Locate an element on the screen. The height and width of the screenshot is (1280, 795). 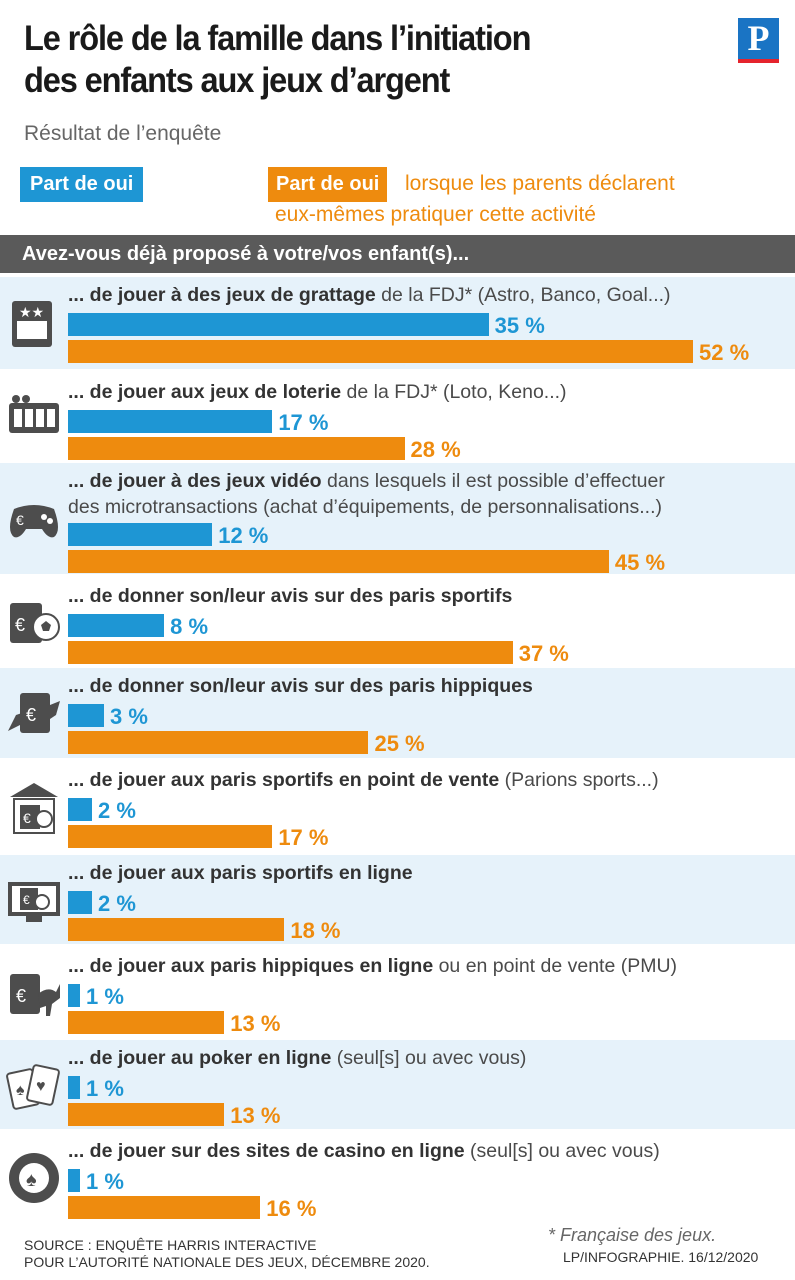
legend-parents-desc-2: eux-mêmes pratiquer cette activité is located at coordinates (435, 214).